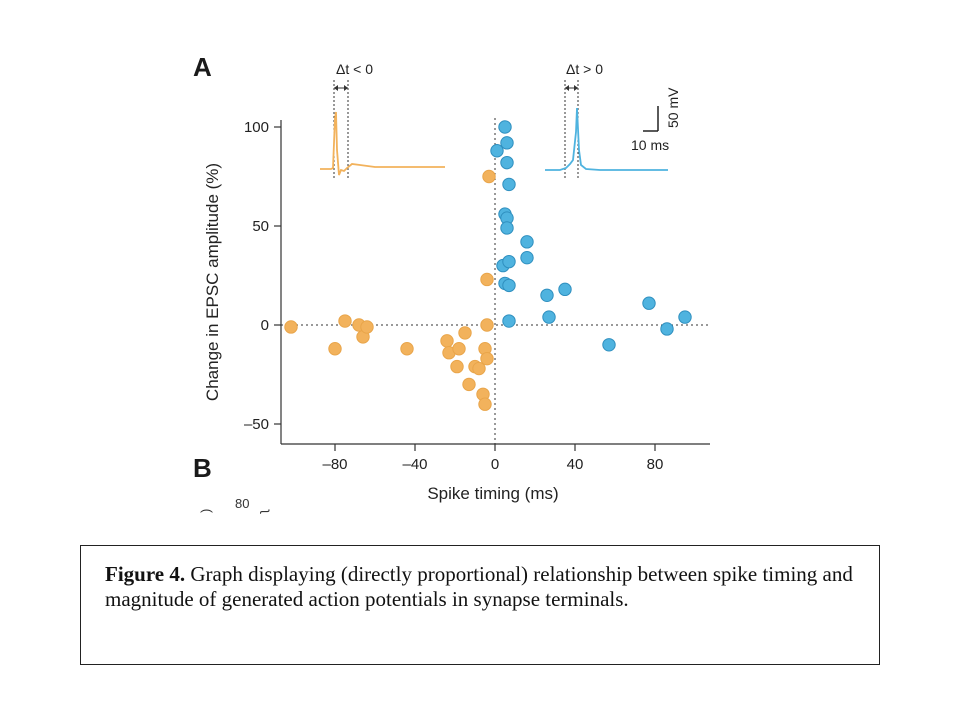 Image resolution: width=980 pixels, height=701 pixels. I want to click on x-tick-label: –80, so click(334, 464).